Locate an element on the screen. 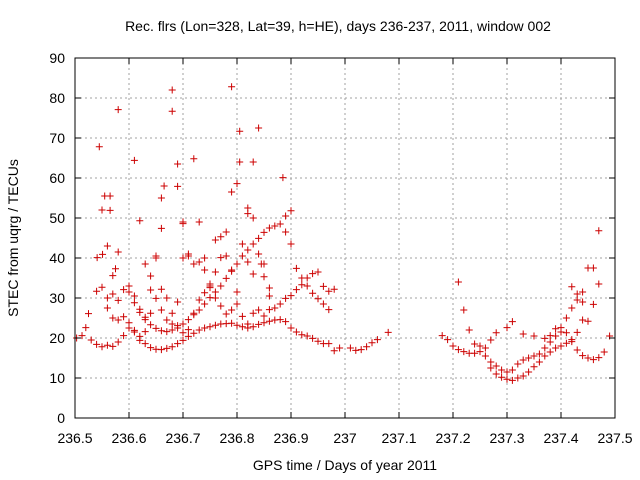  y-tick-label: 50 is located at coordinates (57, 218).